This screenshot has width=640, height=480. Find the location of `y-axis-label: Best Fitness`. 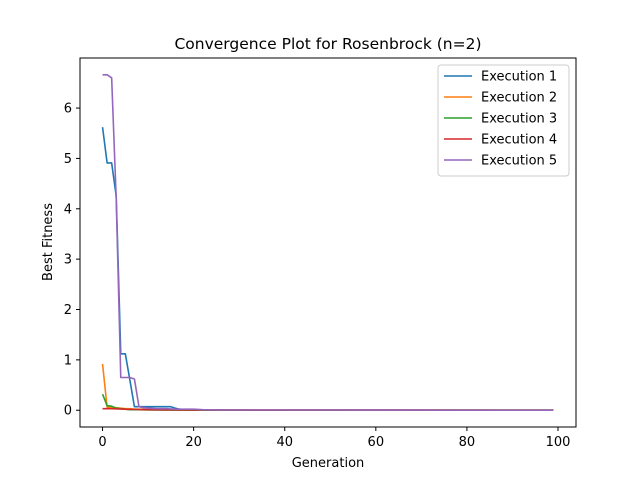

y-axis-label: Best Fitness is located at coordinates (48, 242).